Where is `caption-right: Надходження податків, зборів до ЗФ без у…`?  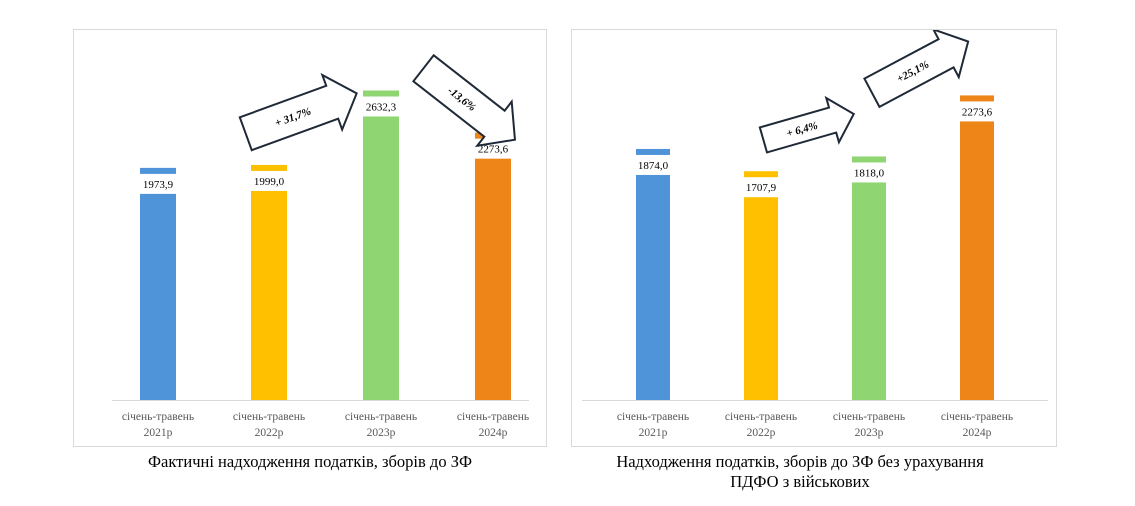 caption-right: Надходження податків, зборів до ЗФ без у… is located at coordinates (800, 472).